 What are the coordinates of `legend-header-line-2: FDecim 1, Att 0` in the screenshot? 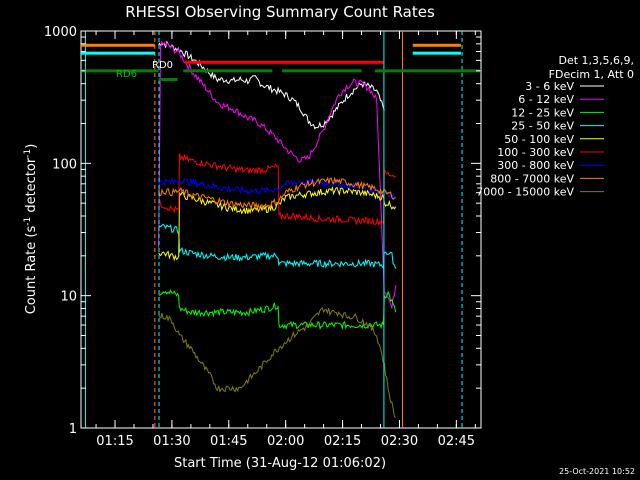 It's located at (591, 74).